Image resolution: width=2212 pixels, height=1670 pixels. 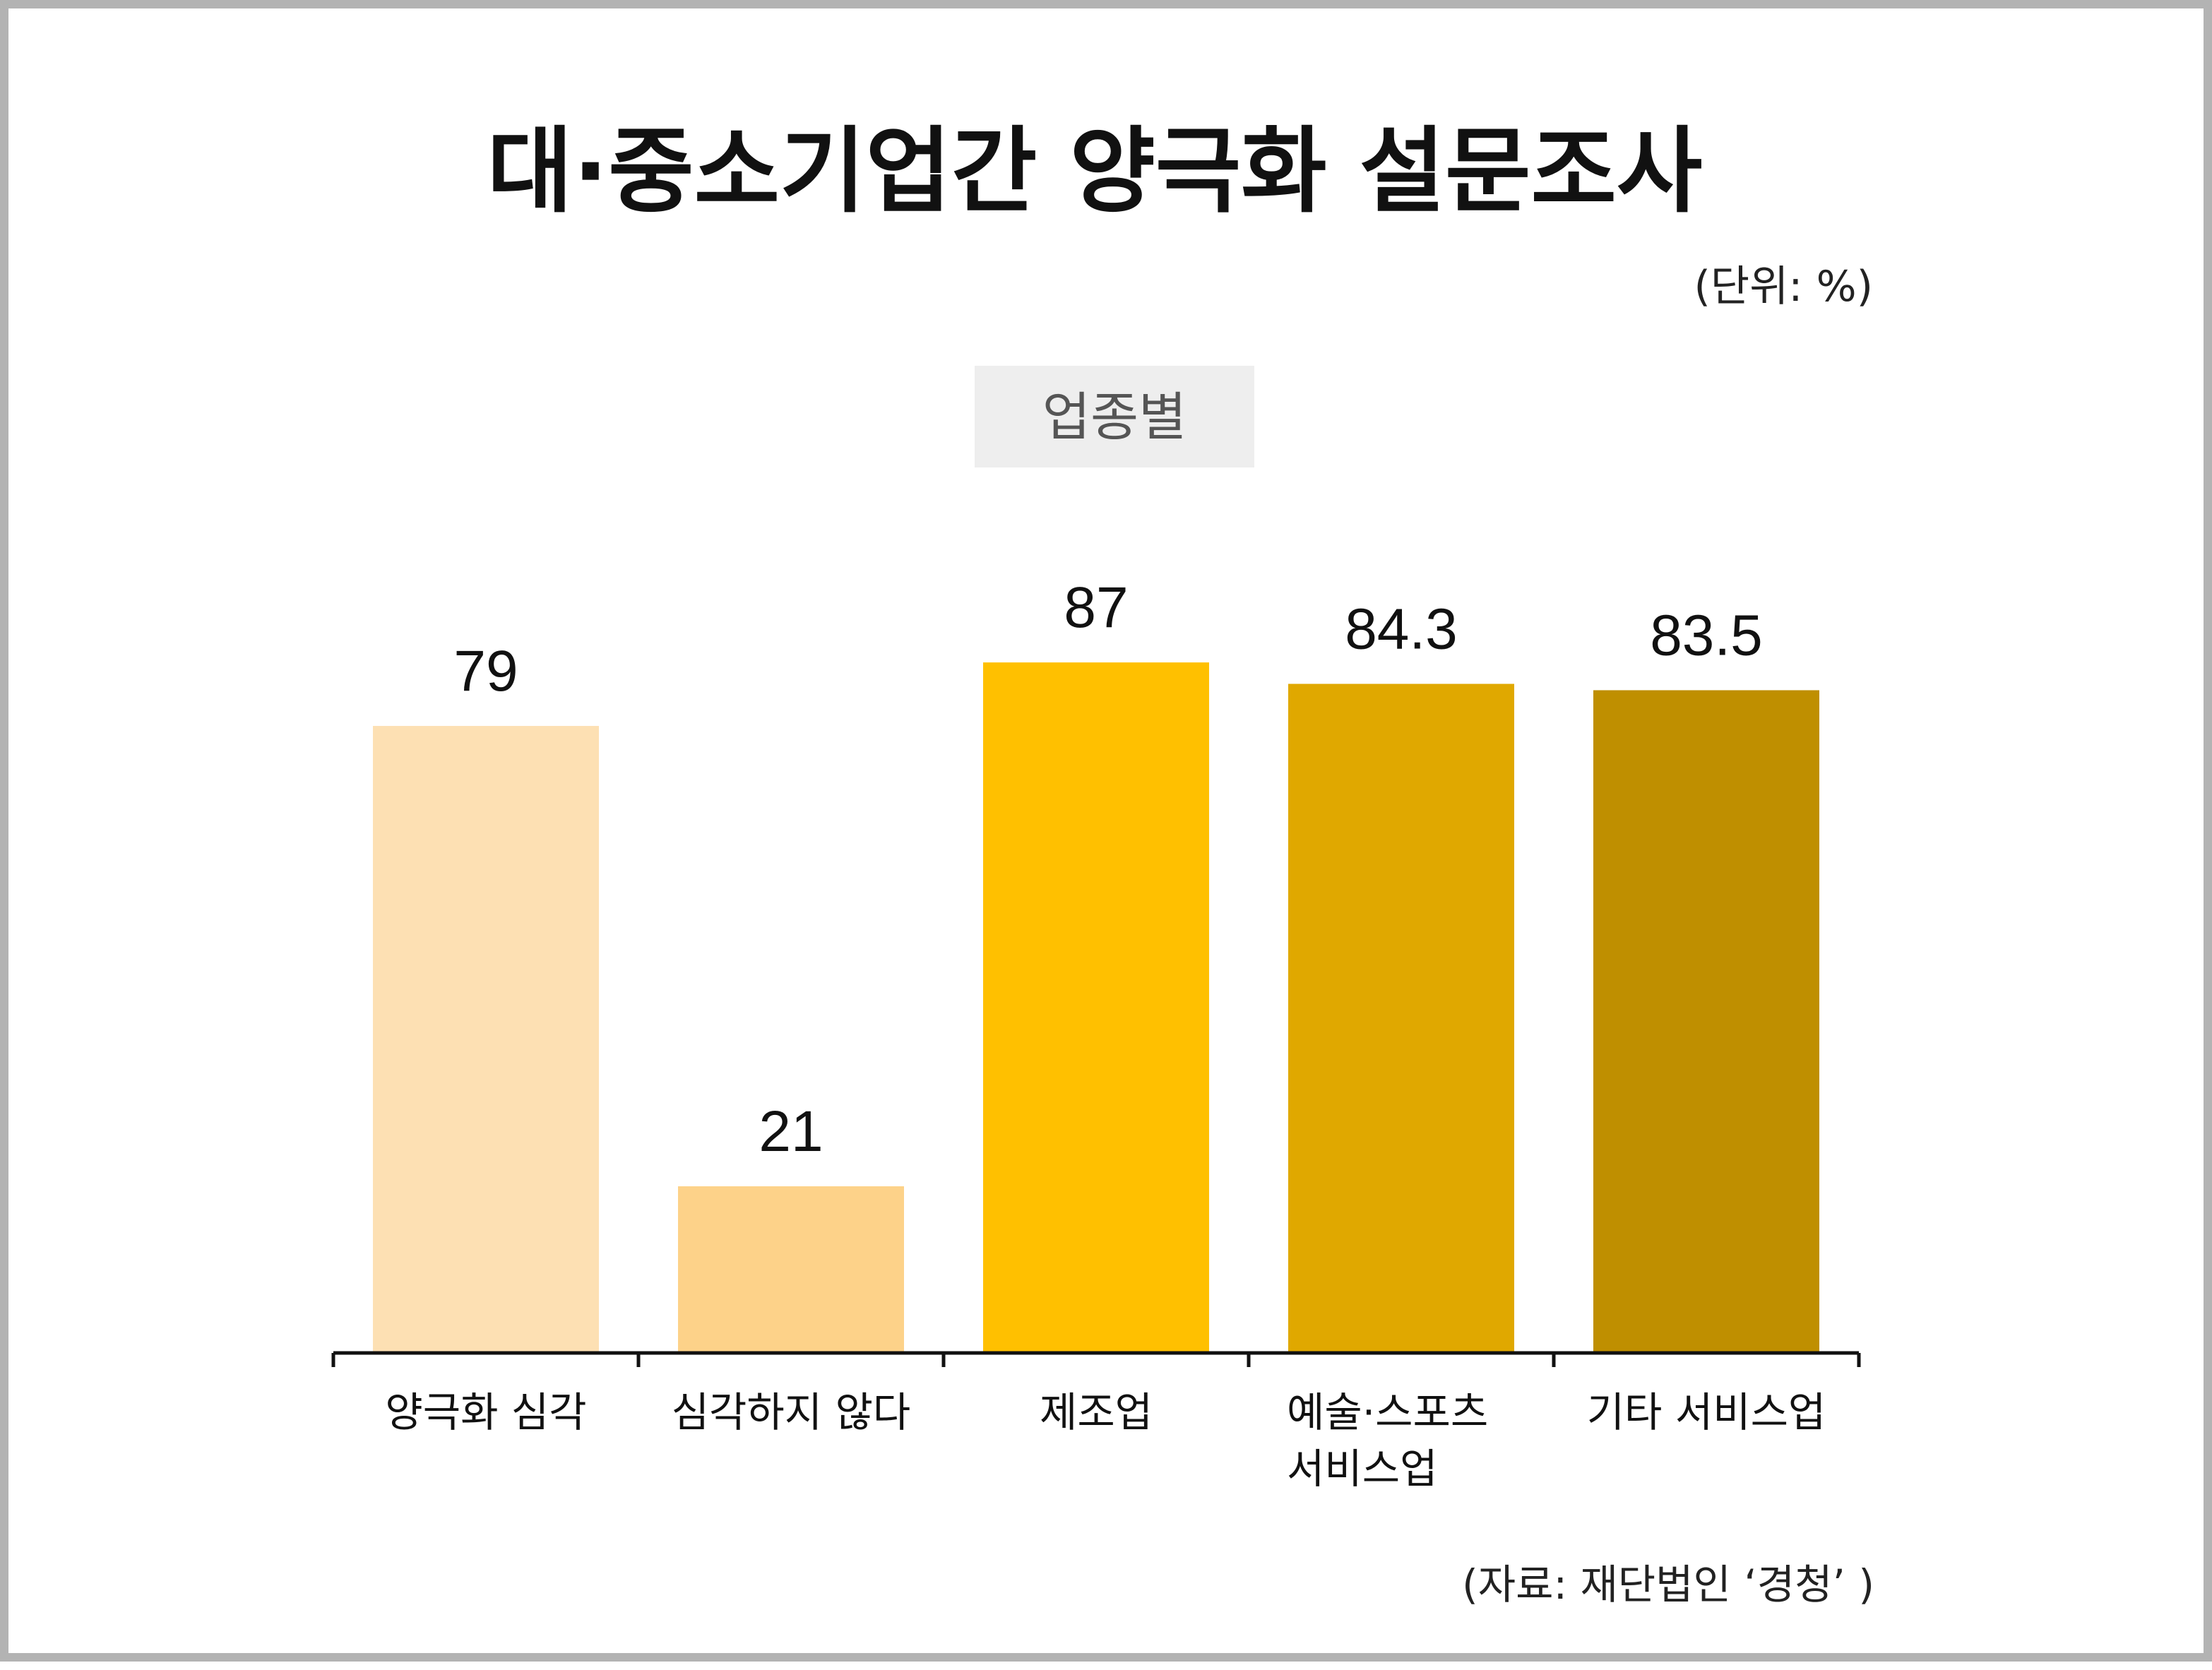 I want to click on chart-subtitle: 업종별, so click(x=1114, y=417).